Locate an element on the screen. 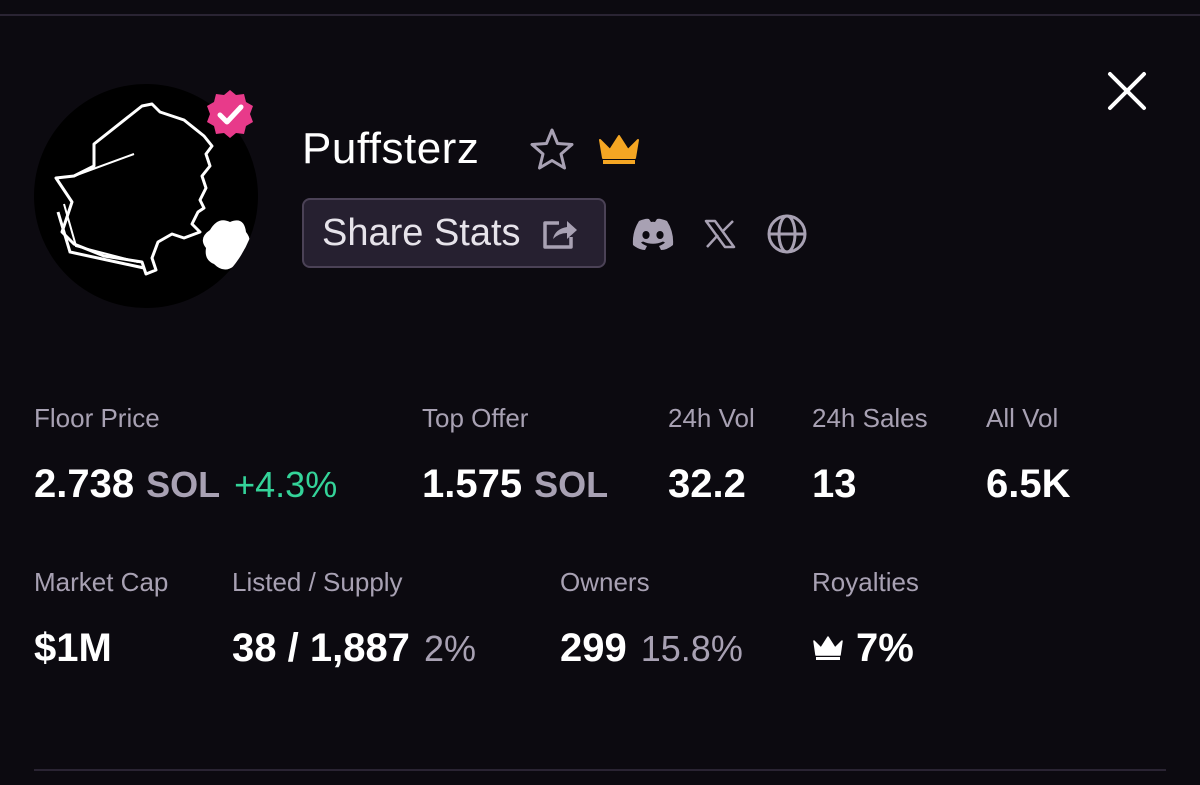 This screenshot has height=785, width=1200. close-icon is located at coordinates (1127, 91).